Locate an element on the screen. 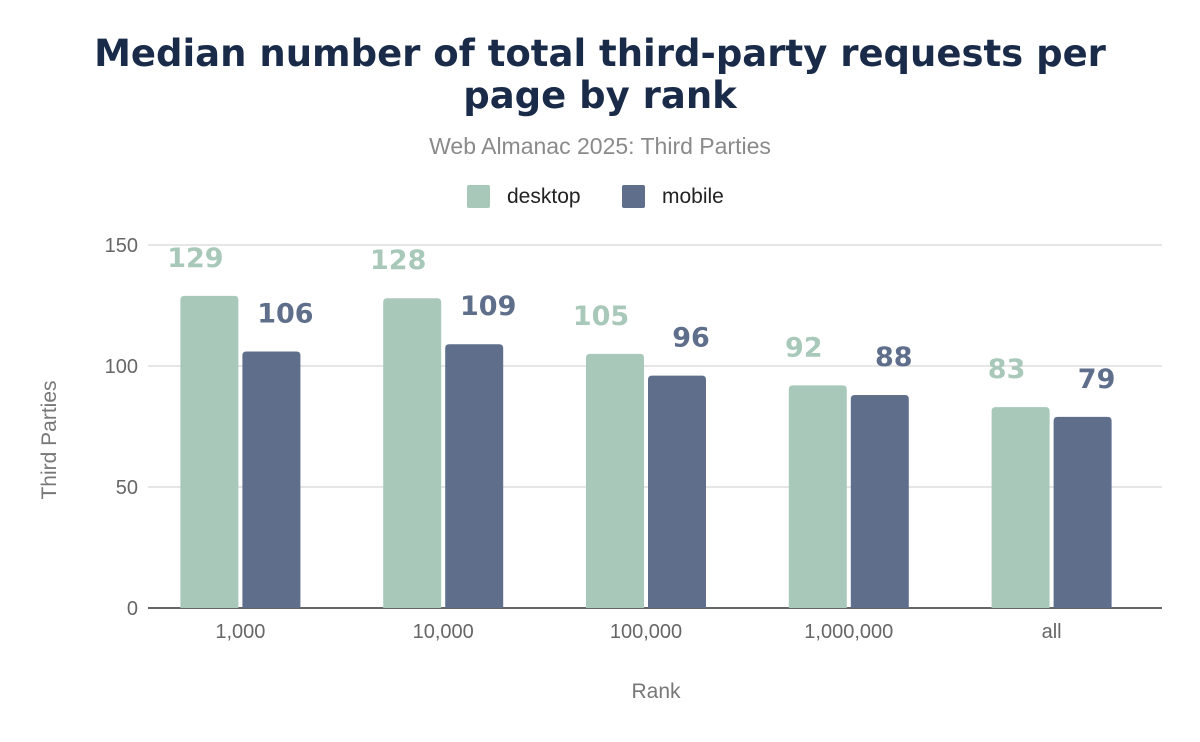  legend-swatch-desktop is located at coordinates (478, 196).